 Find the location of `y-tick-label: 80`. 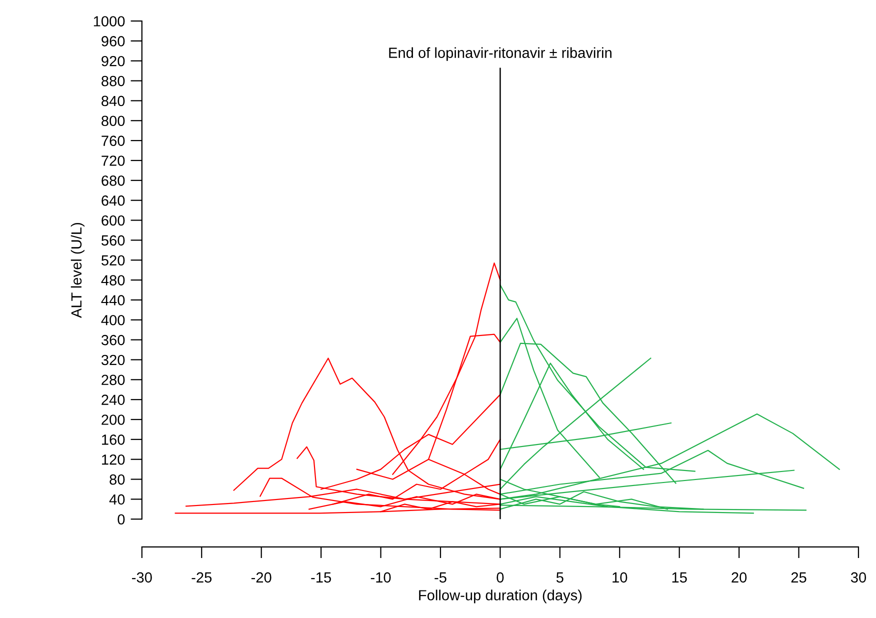

y-tick-label: 80 is located at coordinates (117, 479).